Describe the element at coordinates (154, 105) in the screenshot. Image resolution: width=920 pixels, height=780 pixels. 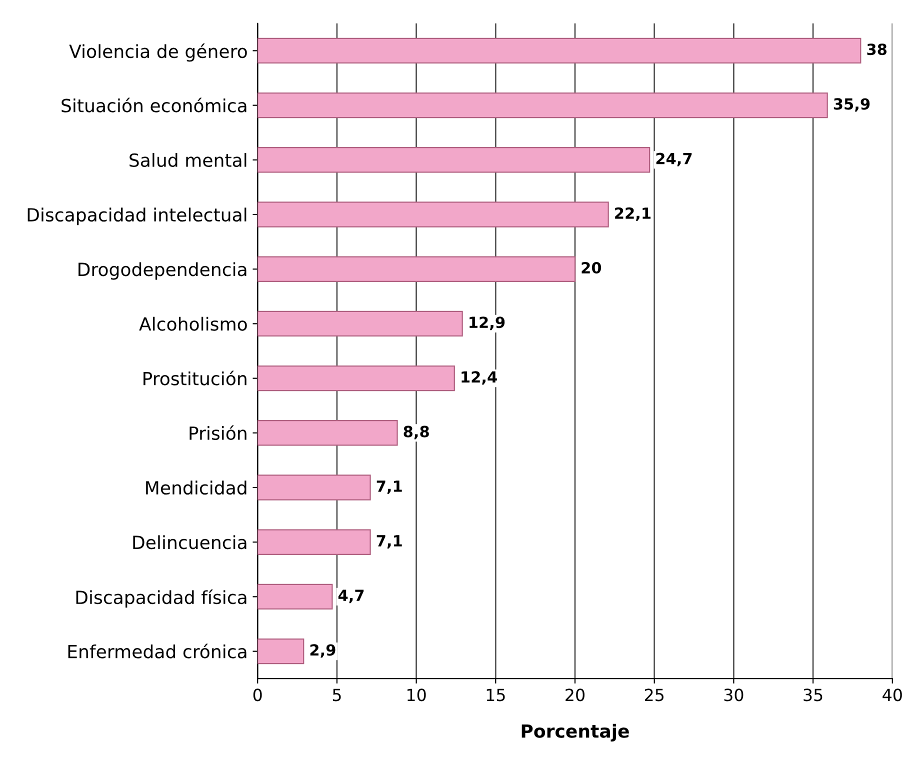
I see `y-tick-label: Situación económica` at that location.